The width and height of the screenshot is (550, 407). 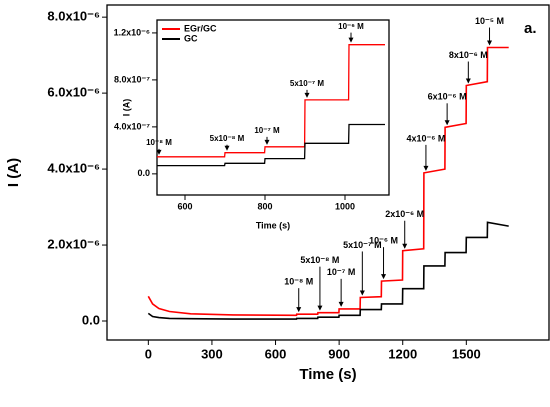 I want to click on x-tick-label: 800, so click(x=264, y=207).